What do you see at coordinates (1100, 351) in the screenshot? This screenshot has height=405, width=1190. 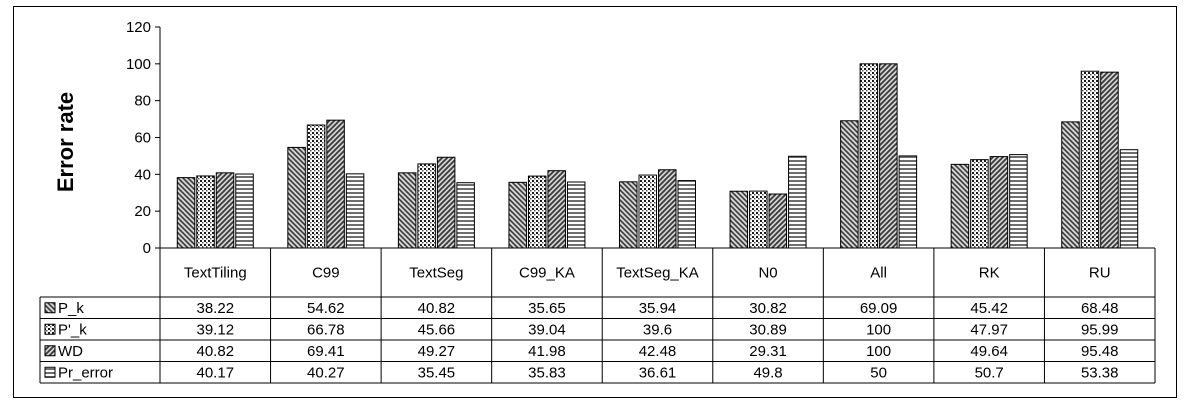 I see `table-cell: 95.48` at bounding box center [1100, 351].